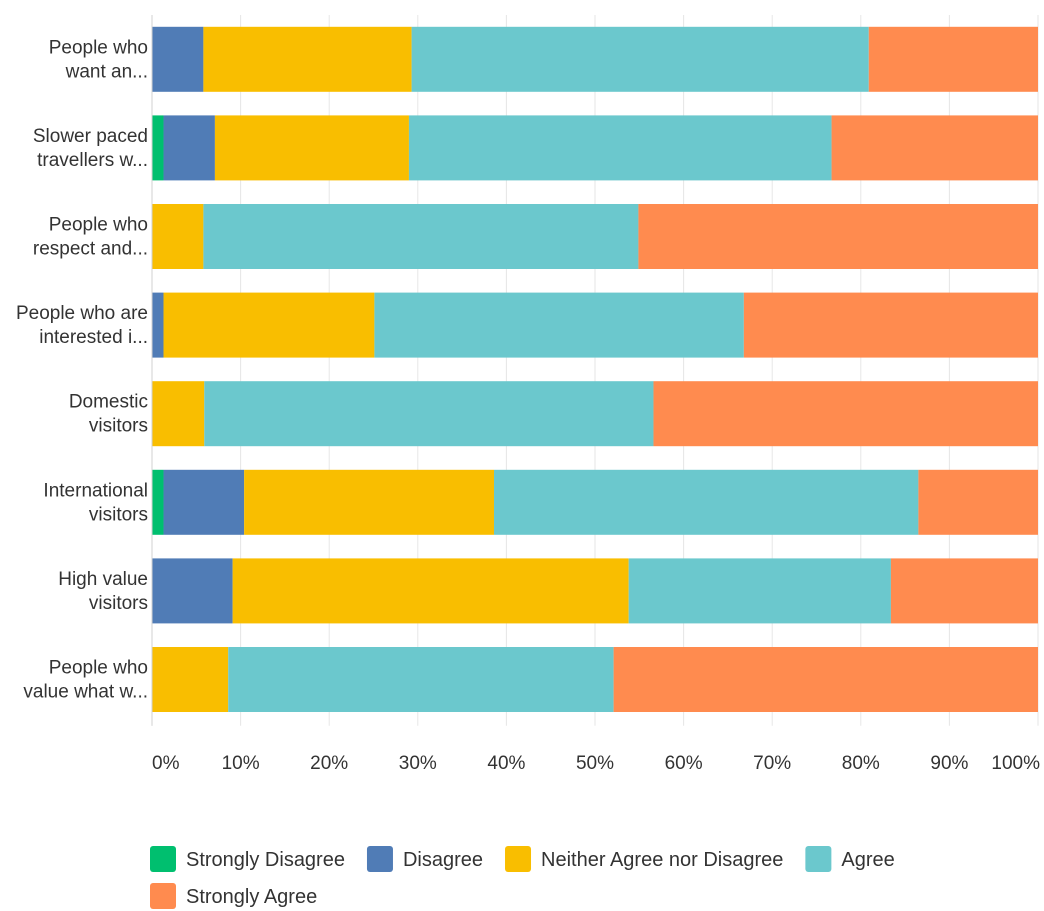 The width and height of the screenshot is (1044, 911). What do you see at coordinates (178, 59) in the screenshot?
I see `bar-segment-row0-series1` at bounding box center [178, 59].